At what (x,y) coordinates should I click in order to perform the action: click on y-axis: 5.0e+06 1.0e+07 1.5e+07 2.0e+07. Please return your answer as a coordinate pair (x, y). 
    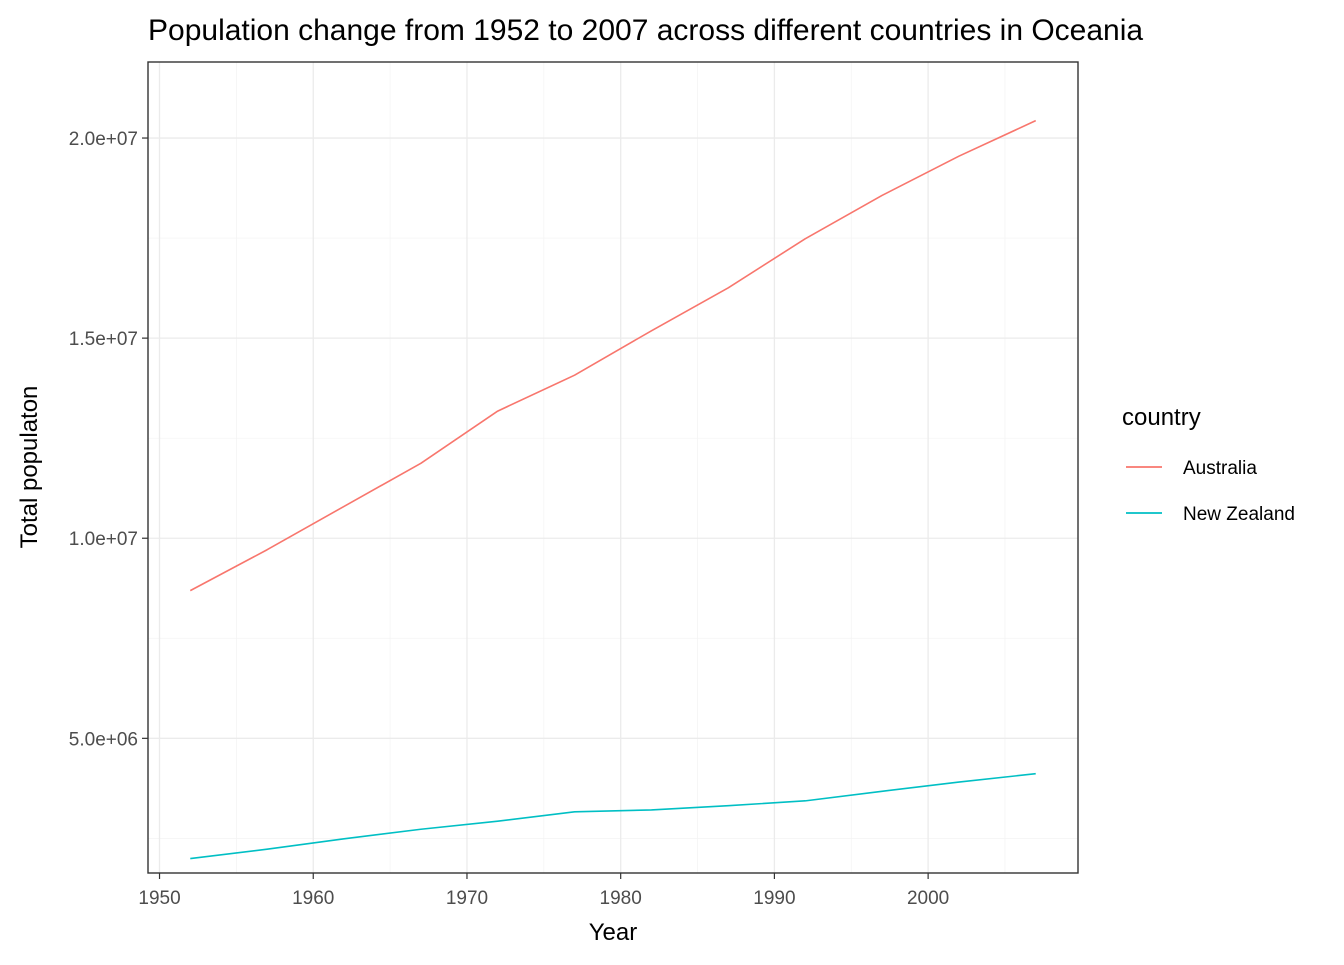
    Looking at the image, I should click on (108, 439).